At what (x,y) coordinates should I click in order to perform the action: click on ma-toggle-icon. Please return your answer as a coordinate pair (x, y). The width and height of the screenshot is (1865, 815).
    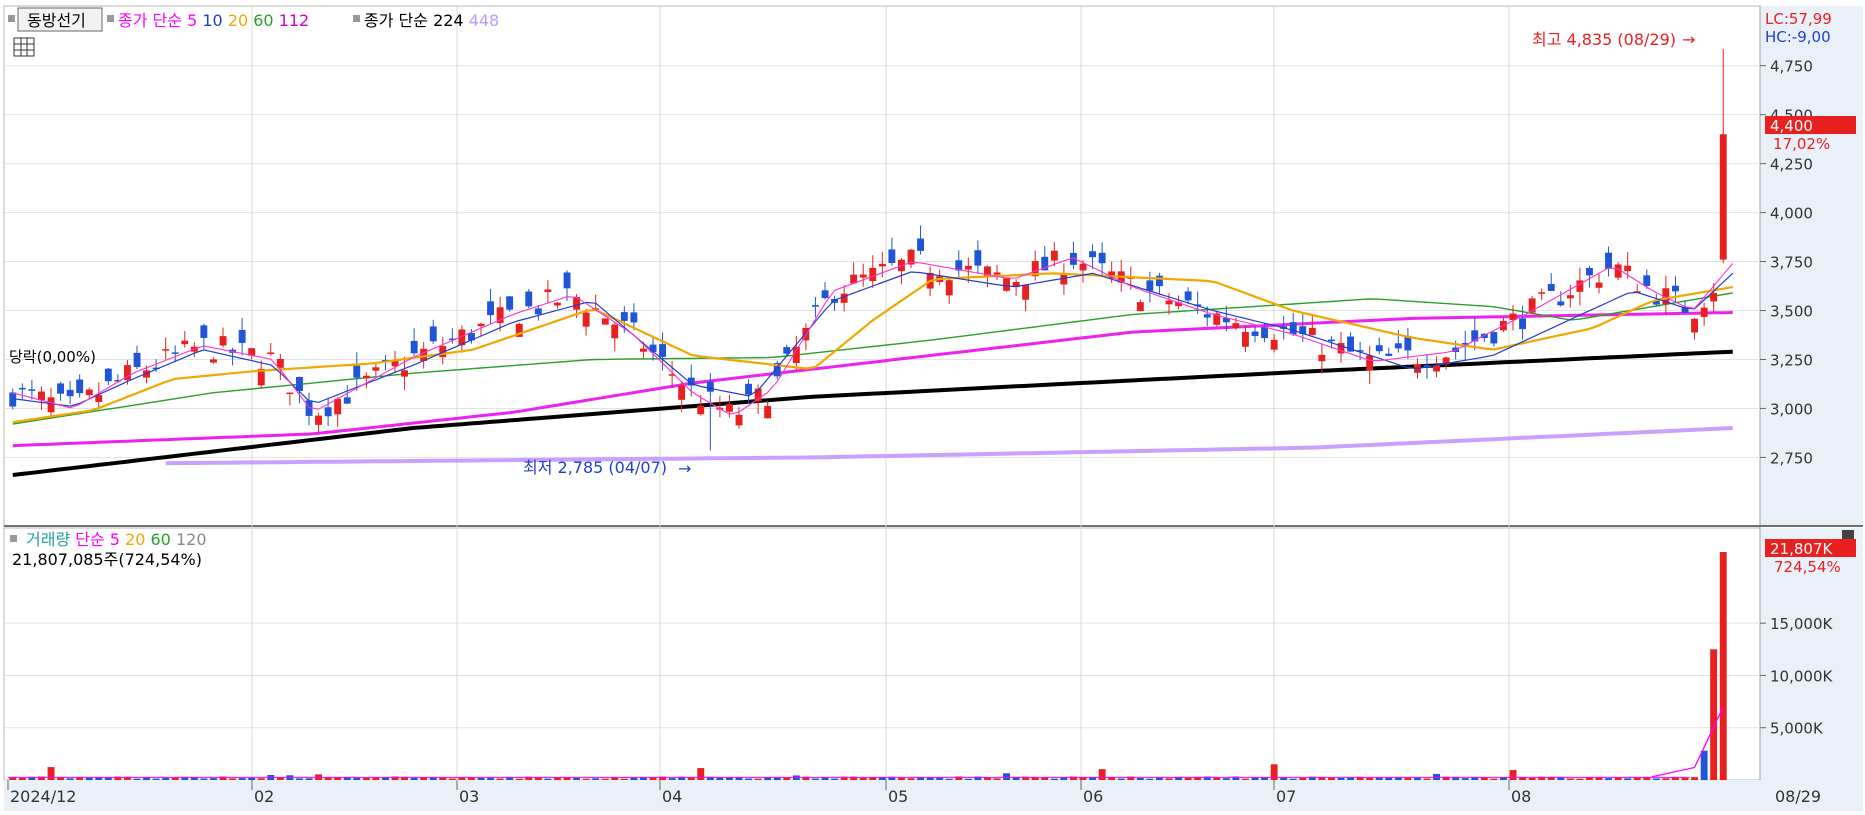
    Looking at the image, I should click on (110, 18).